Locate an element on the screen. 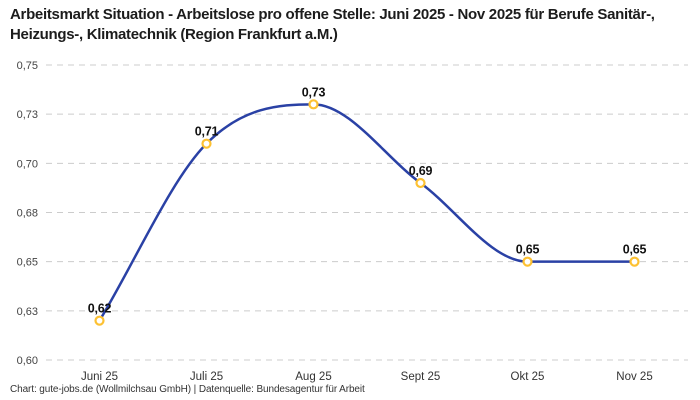 This screenshot has height=400, width=700. x-axis-tick-label: Juni 25 is located at coordinates (99, 377).